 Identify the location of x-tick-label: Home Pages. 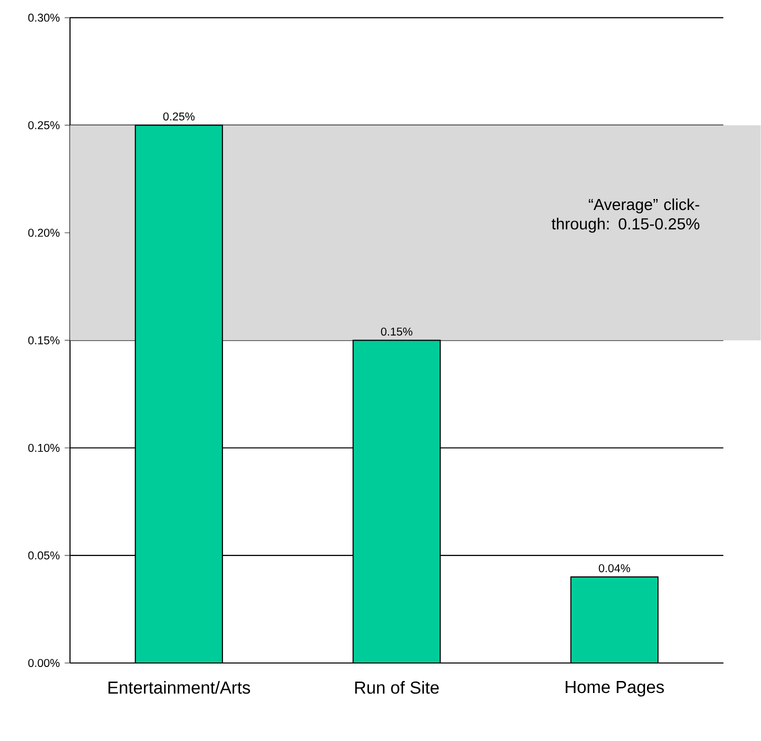
(615, 689).